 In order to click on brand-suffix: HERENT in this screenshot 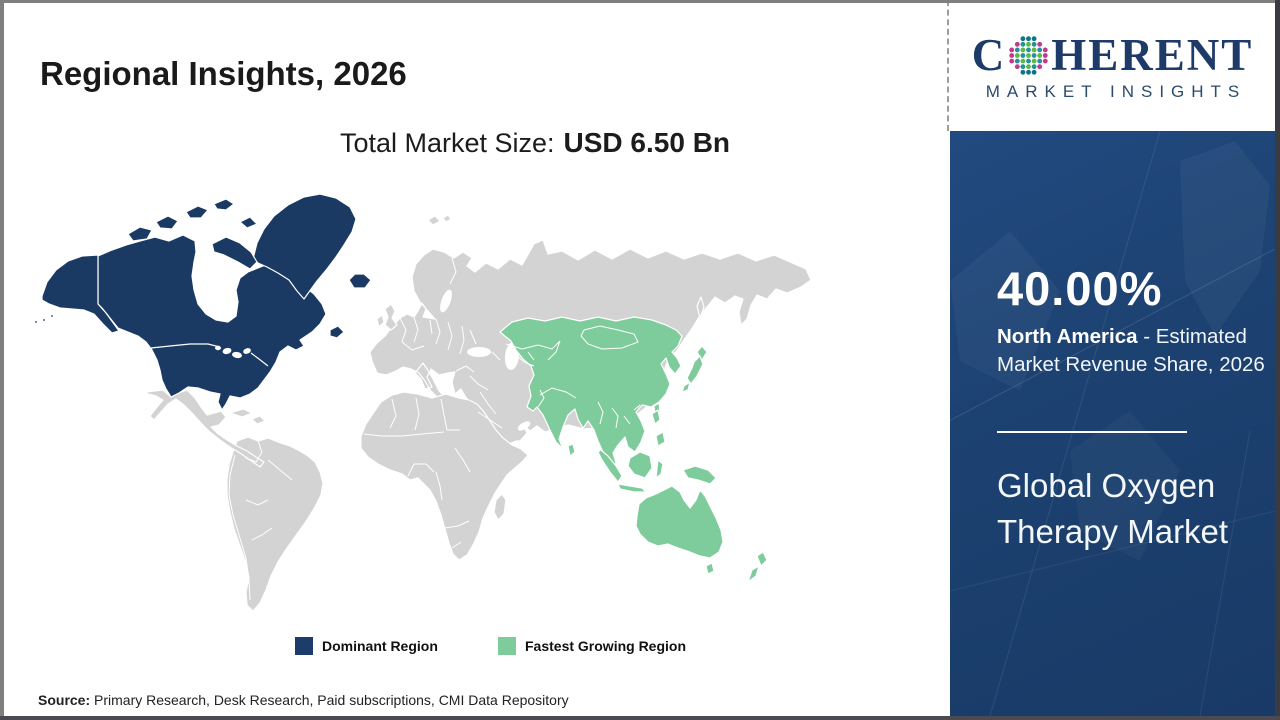, I will do `click(1152, 54)`.